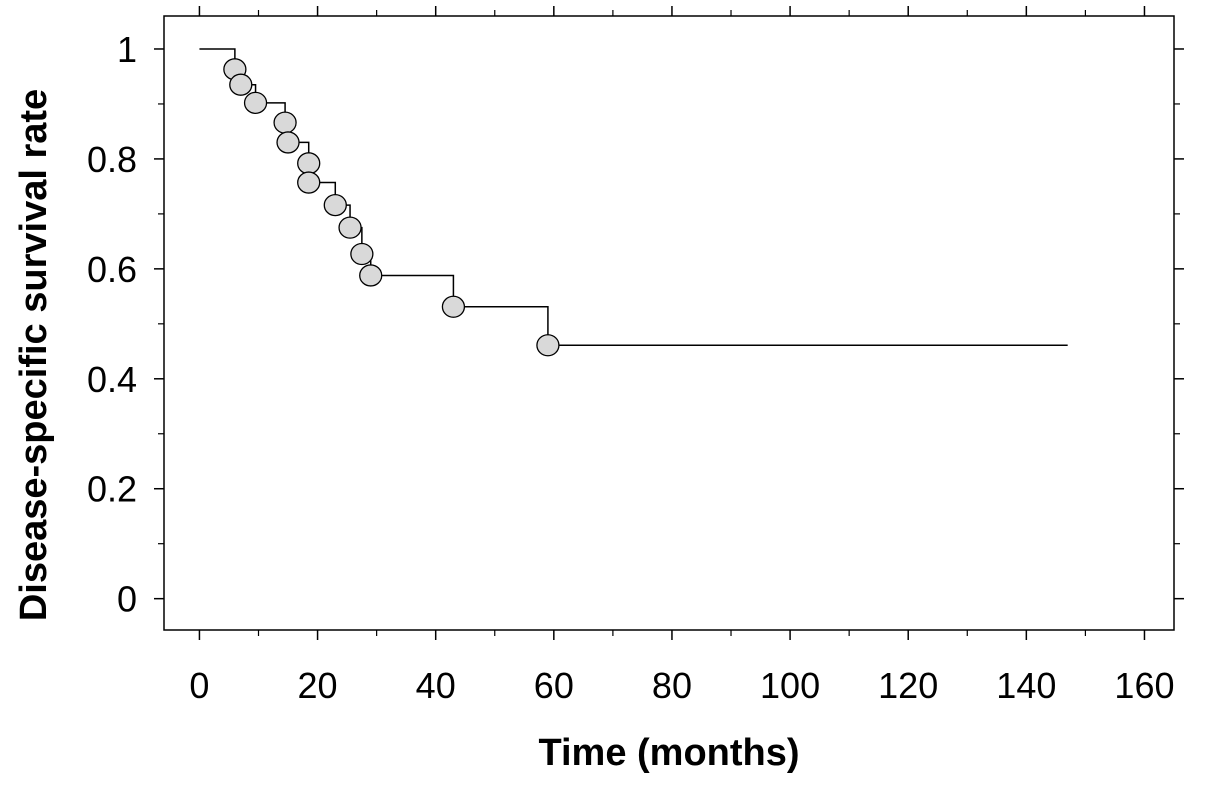 This screenshot has height=787, width=1205. What do you see at coordinates (554, 685) in the screenshot?
I see `x-tick-label: 60` at bounding box center [554, 685].